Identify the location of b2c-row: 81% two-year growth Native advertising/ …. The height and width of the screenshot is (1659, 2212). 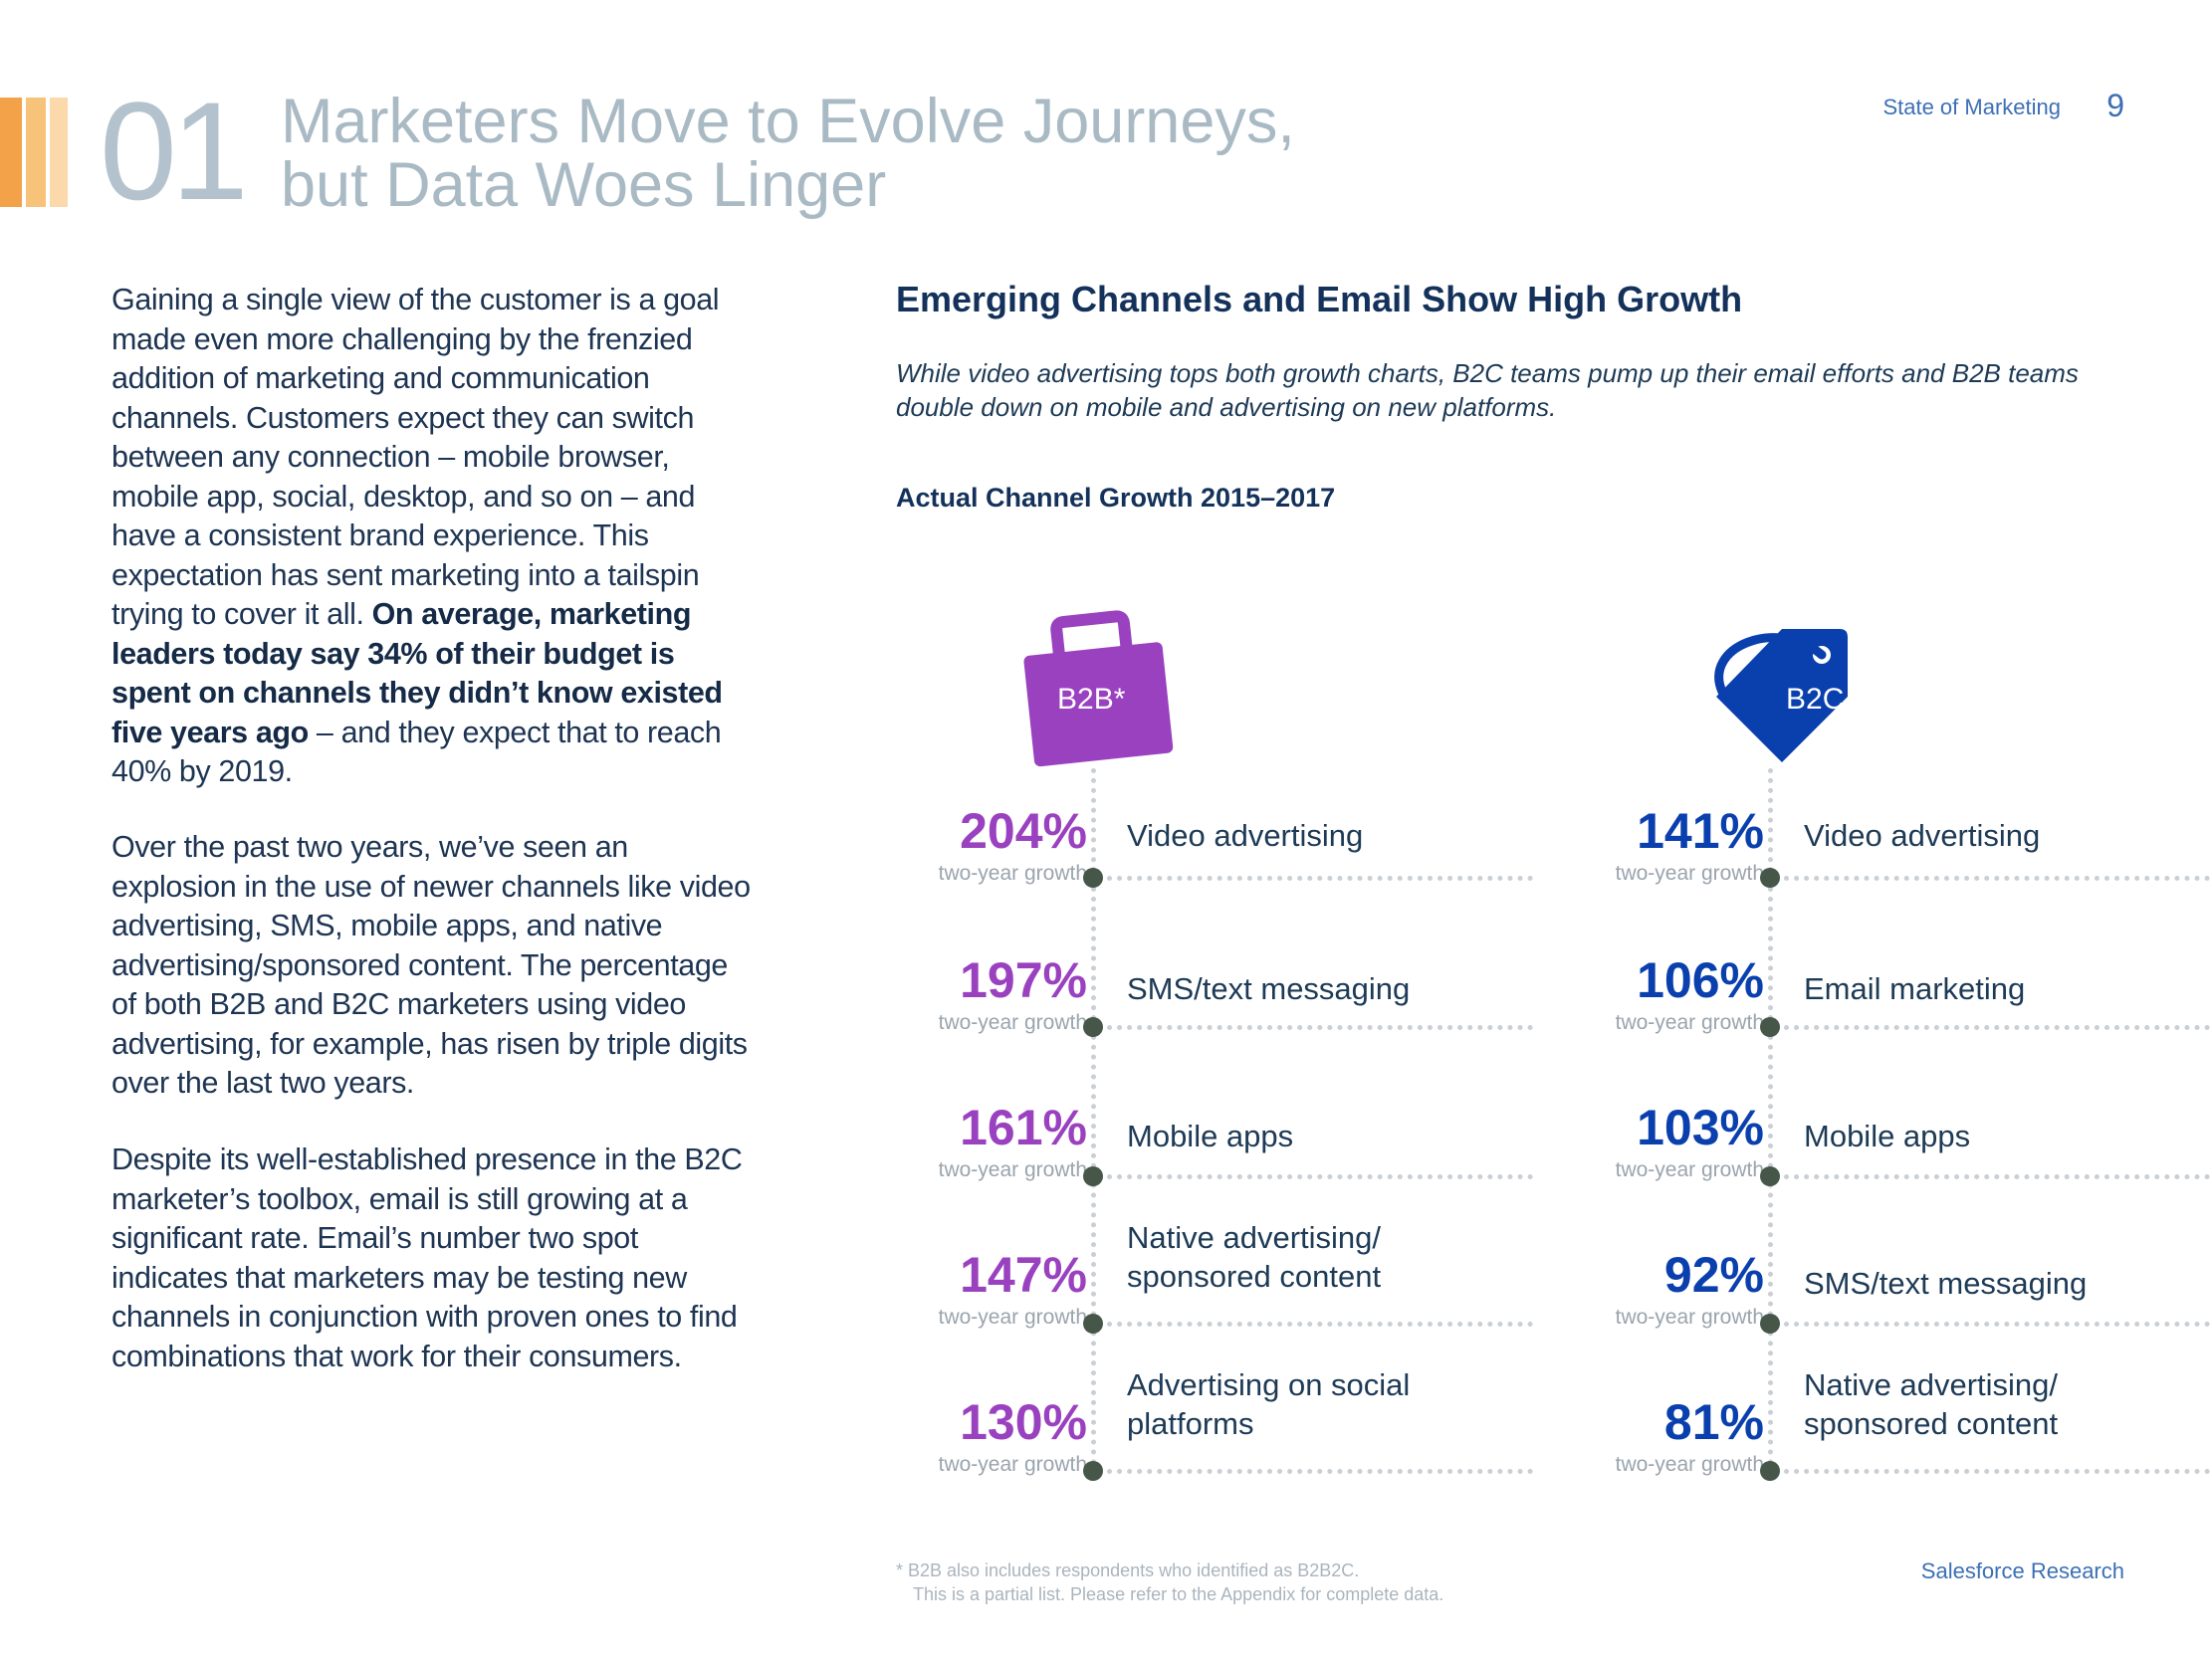
(1892, 1447).